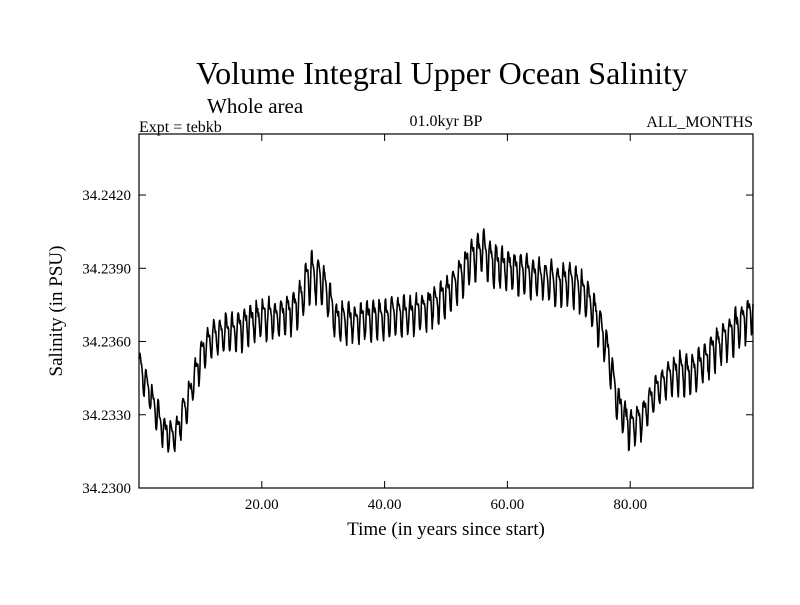 Image resolution: width=800 pixels, height=605 pixels. What do you see at coordinates (106, 343) in the screenshot?
I see `y-tick-label: 34.2360` at bounding box center [106, 343].